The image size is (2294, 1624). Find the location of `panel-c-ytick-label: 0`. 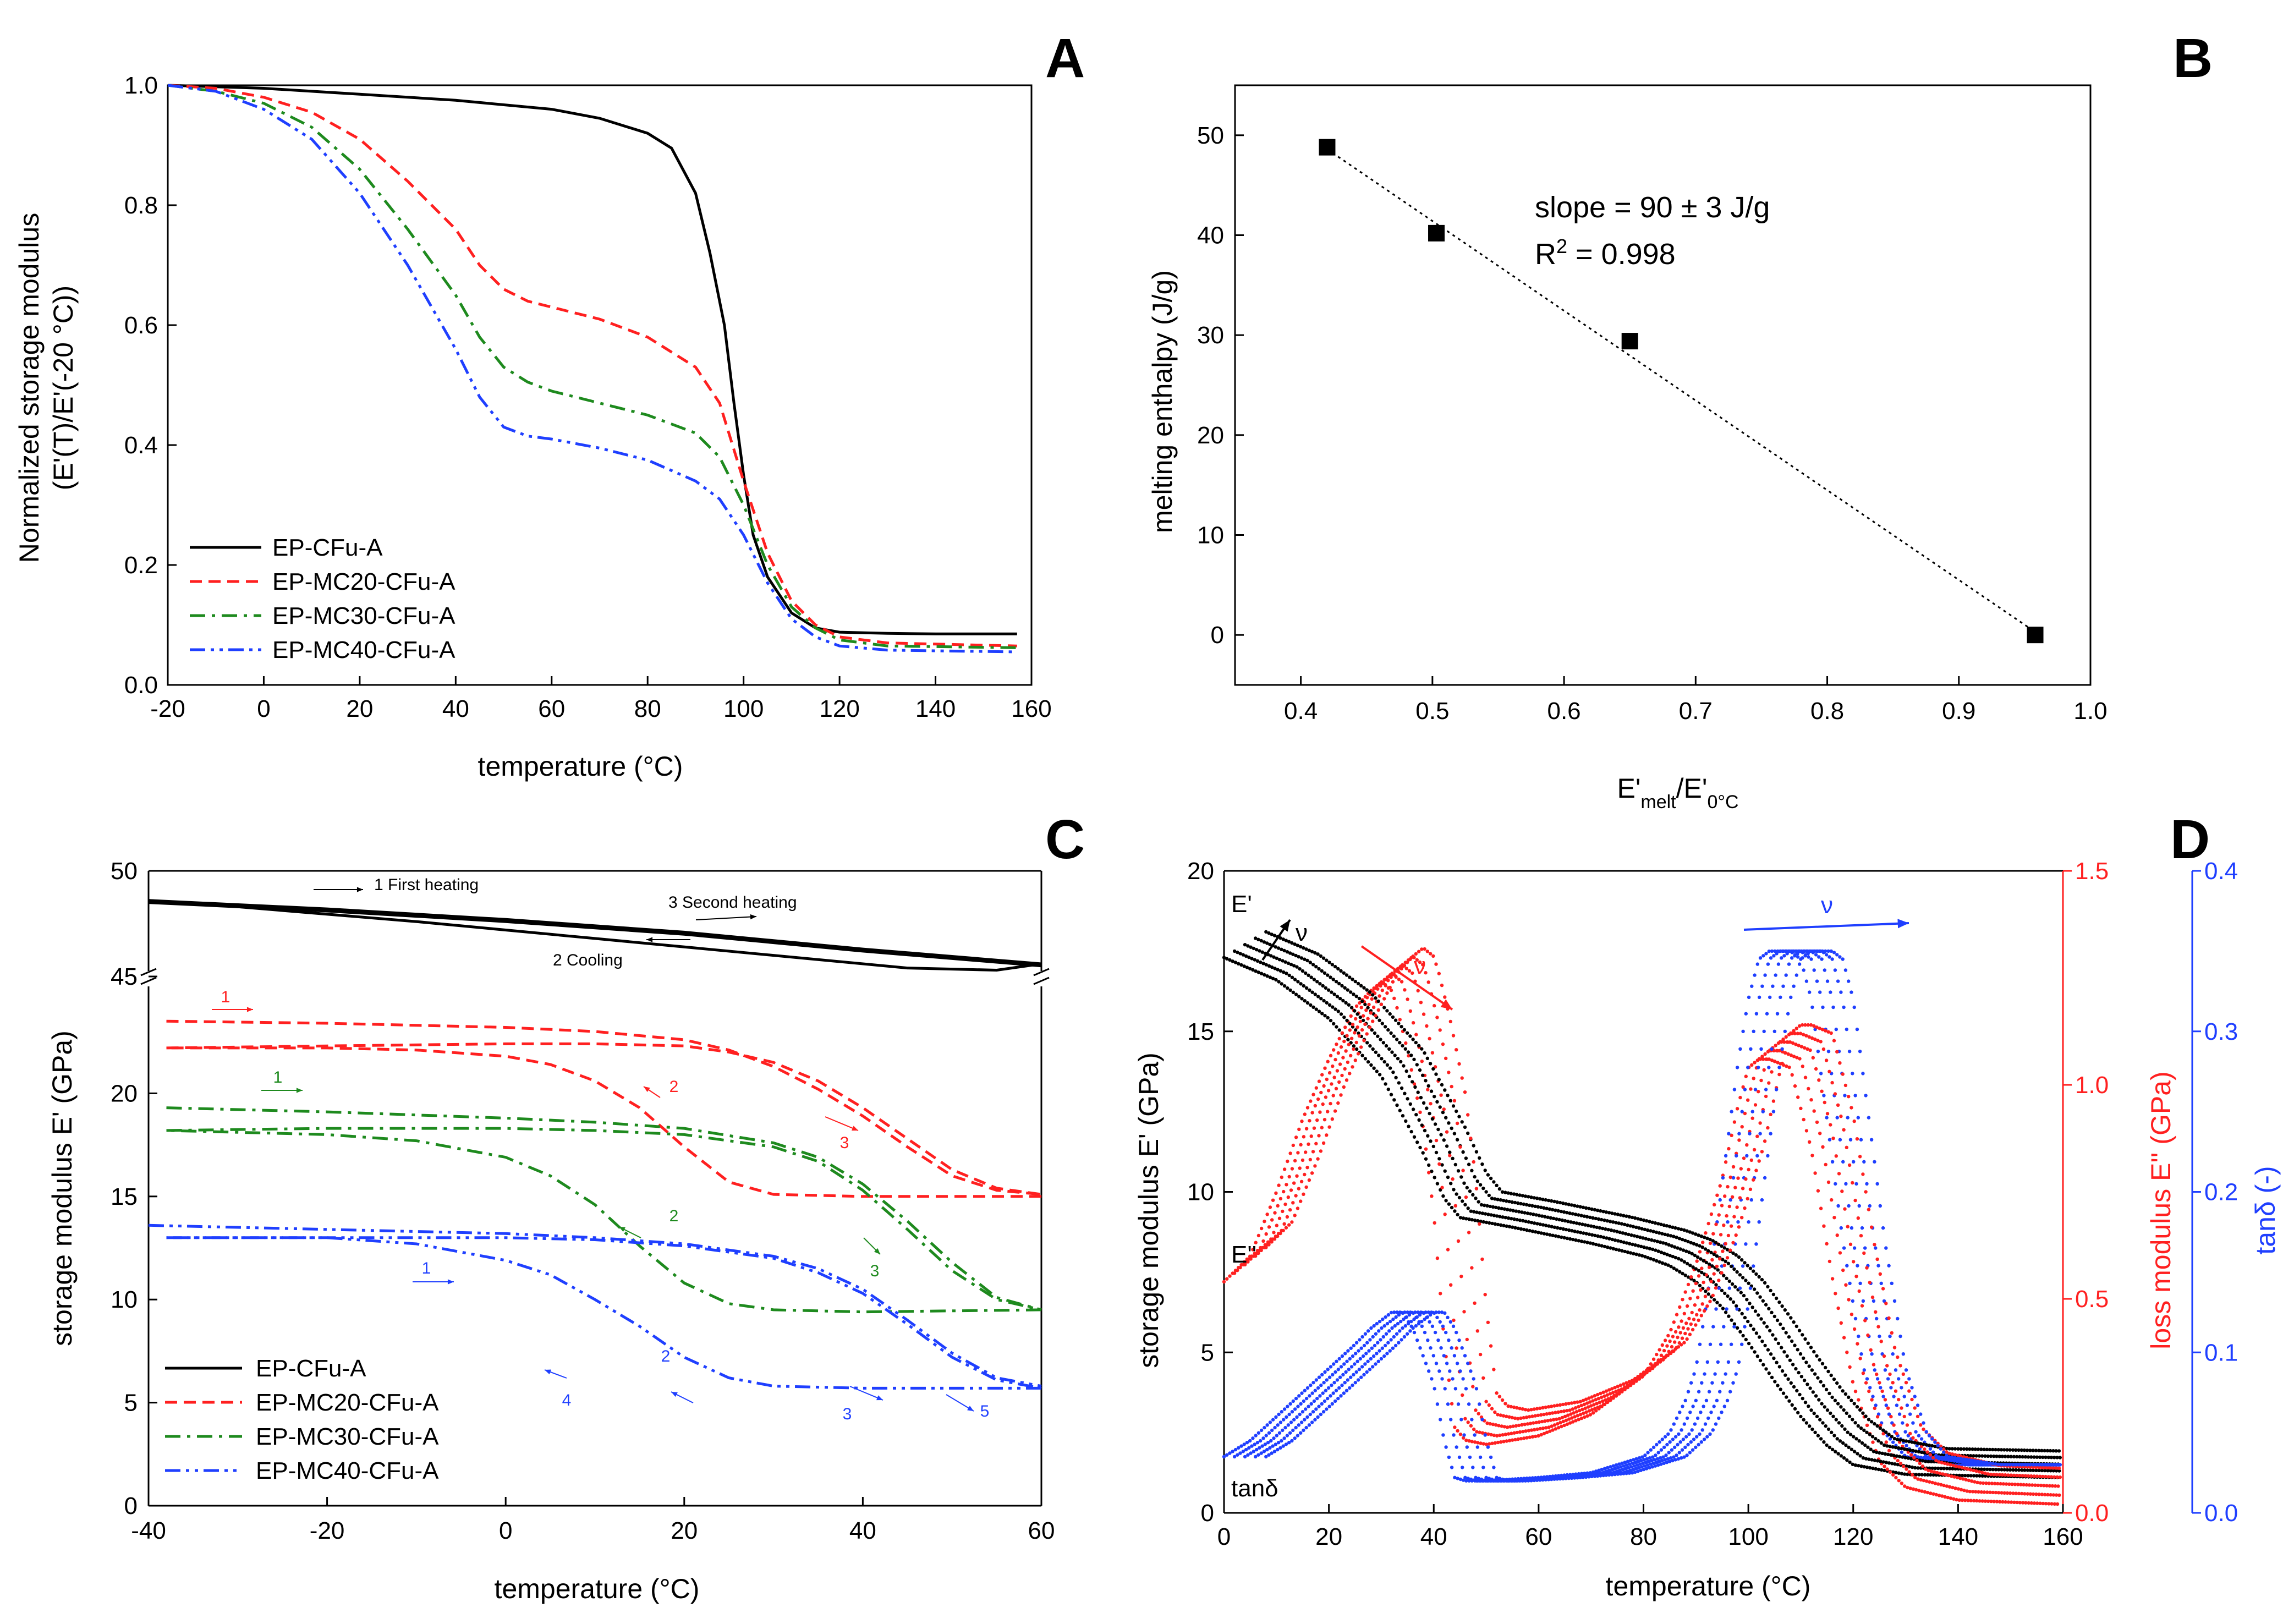

panel-c-ytick-label: 0 is located at coordinates (131, 1506).